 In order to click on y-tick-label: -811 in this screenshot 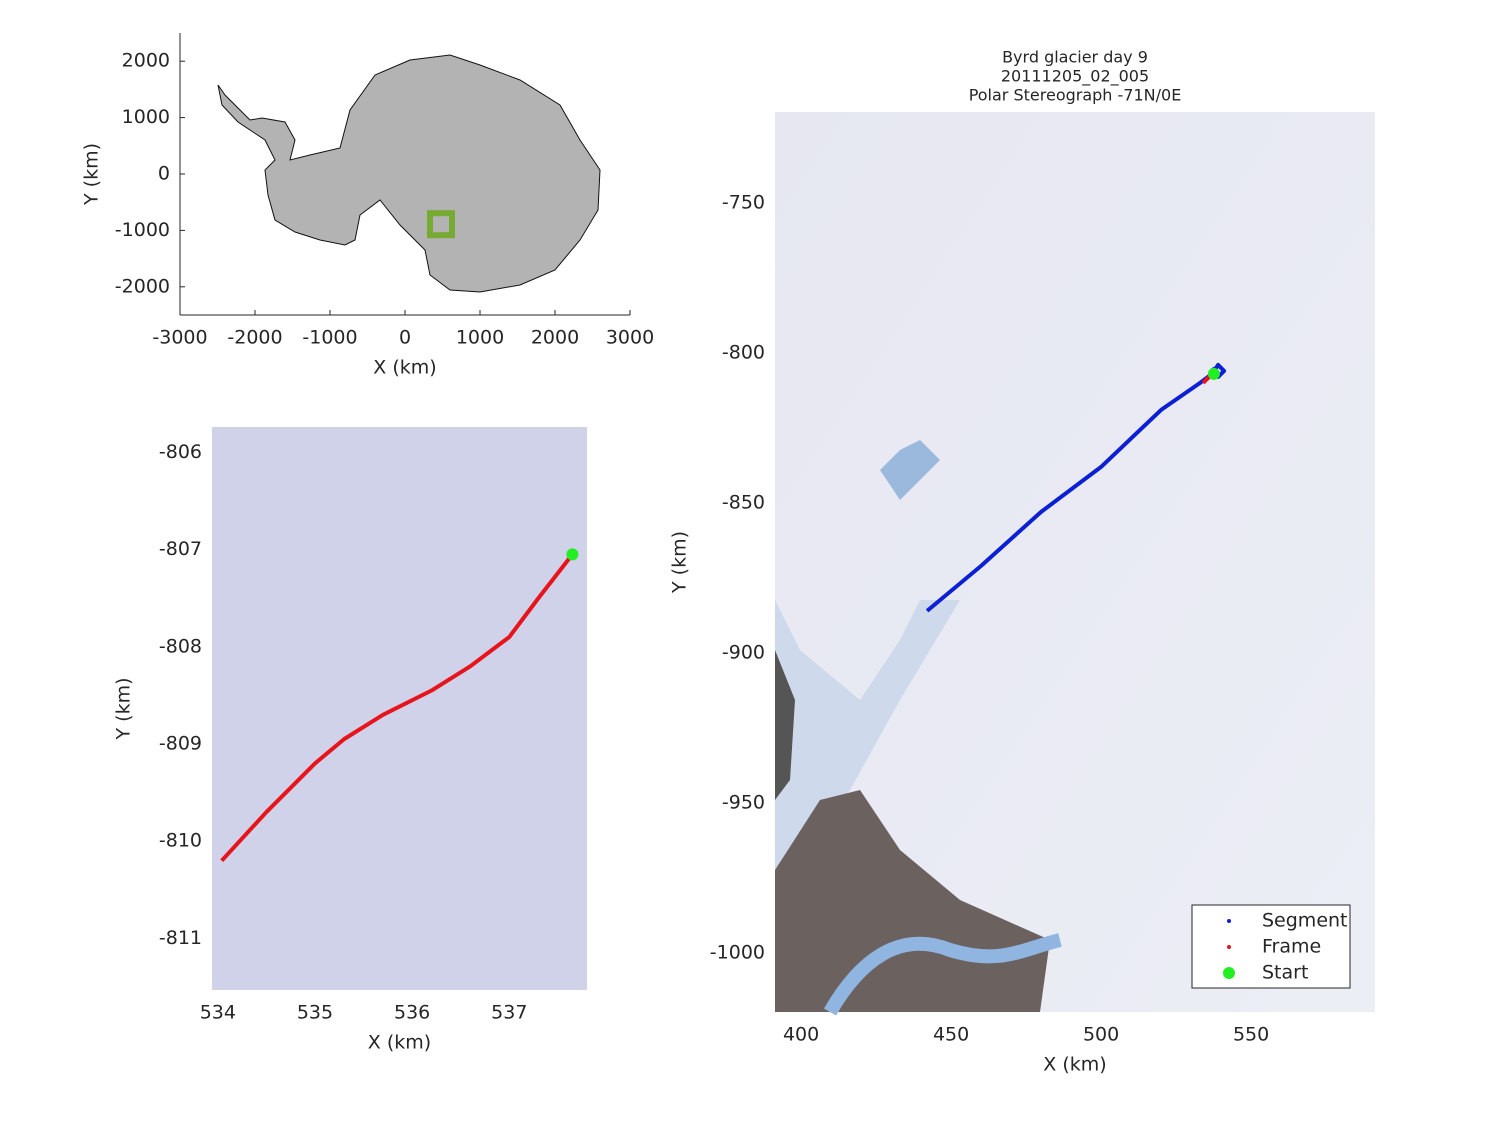, I will do `click(180, 938)`.